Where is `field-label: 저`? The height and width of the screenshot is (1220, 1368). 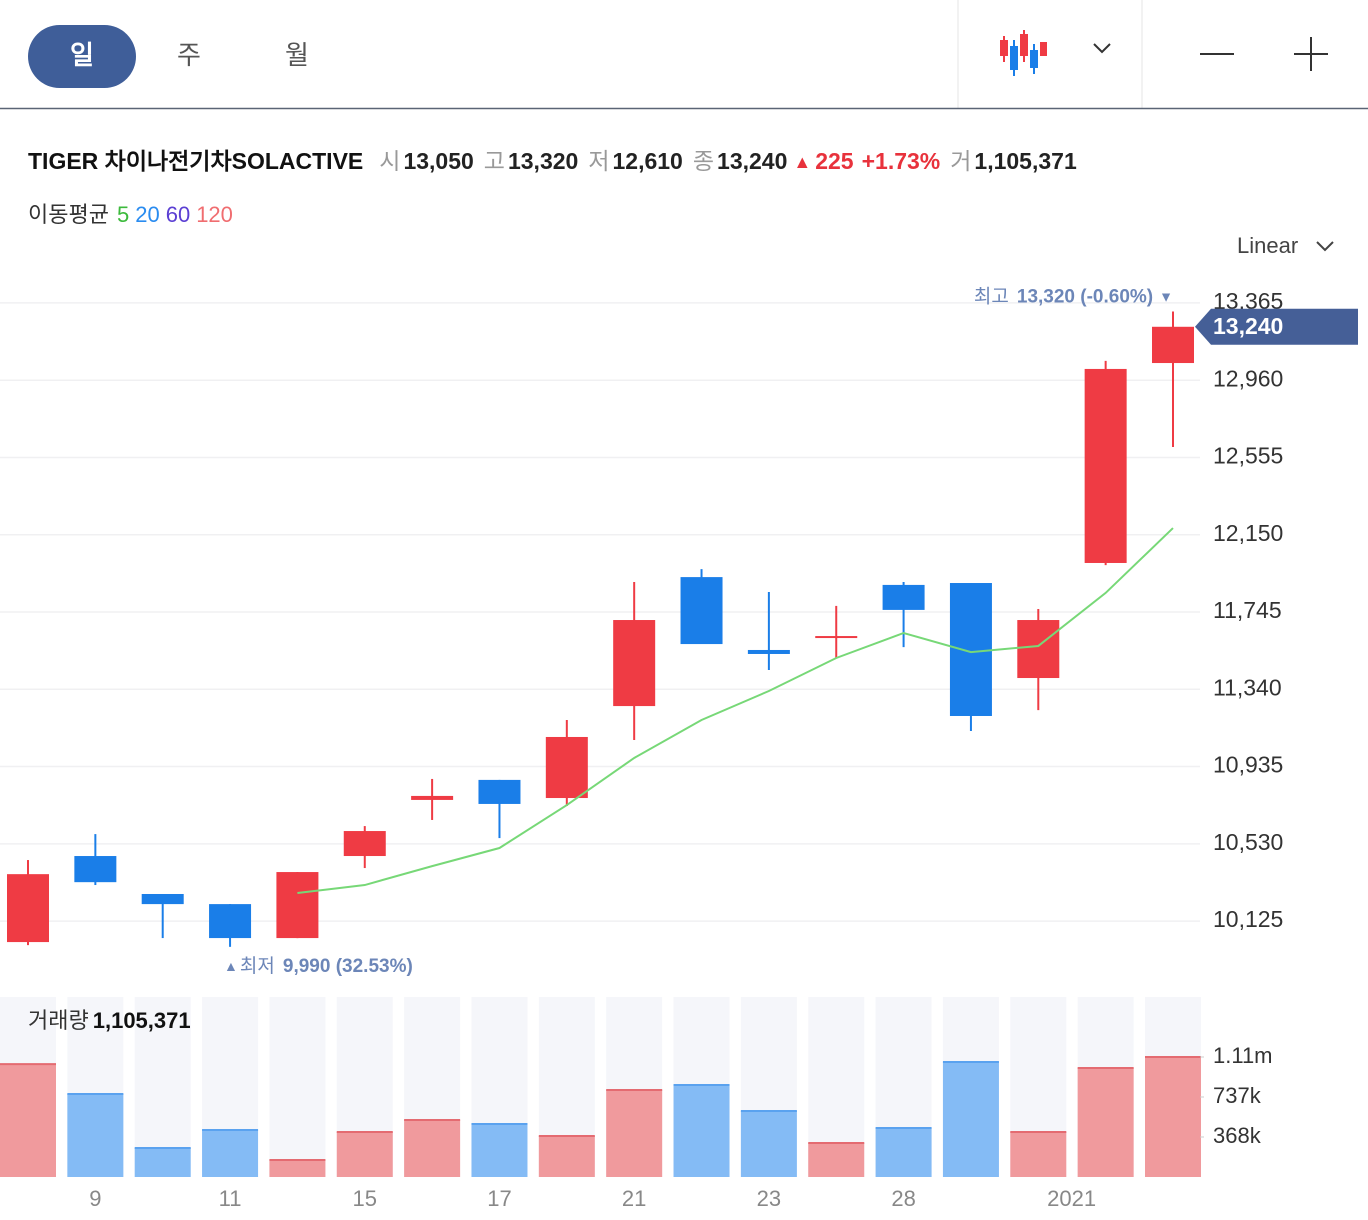
field-label: 저 is located at coordinates (598, 161).